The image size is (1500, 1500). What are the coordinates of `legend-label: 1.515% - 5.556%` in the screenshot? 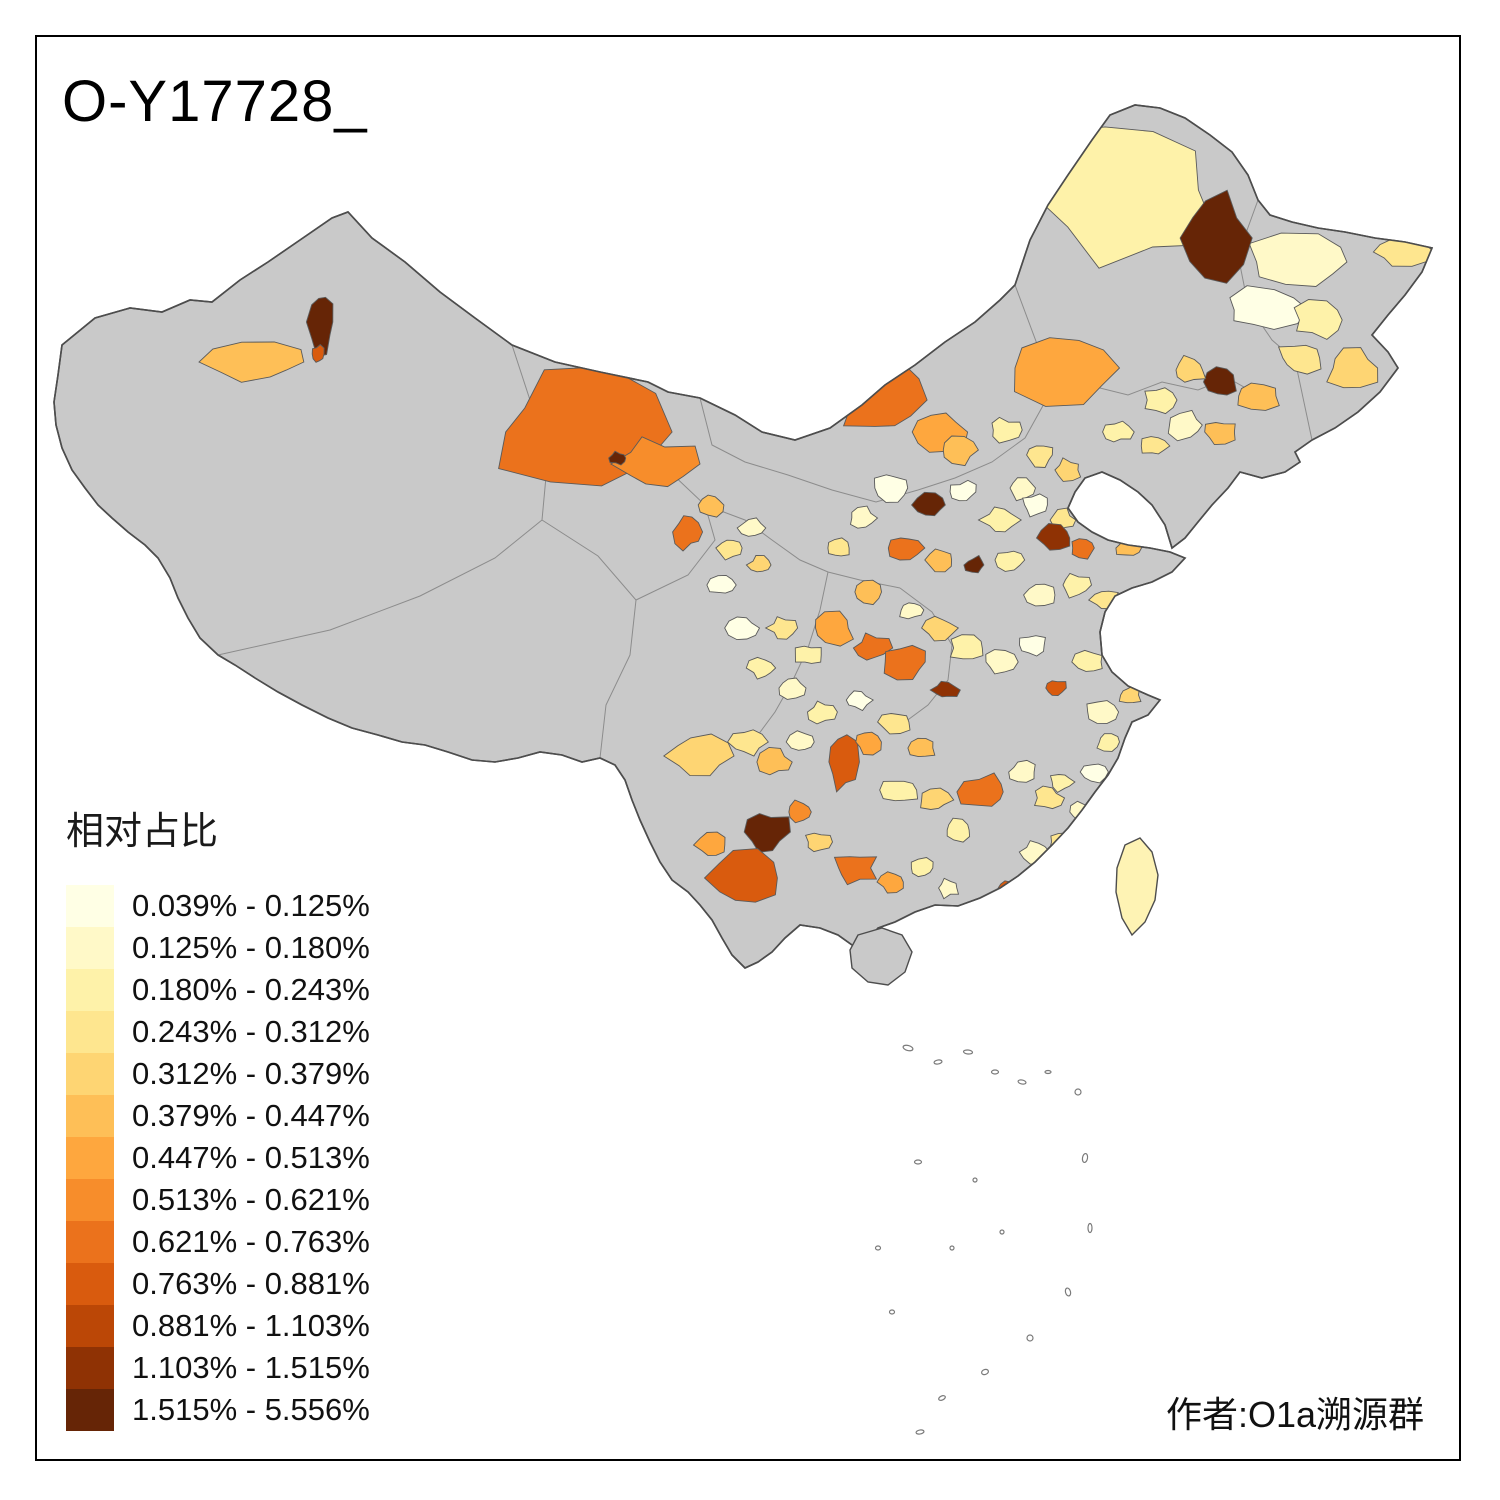 It's located at (251, 1409).